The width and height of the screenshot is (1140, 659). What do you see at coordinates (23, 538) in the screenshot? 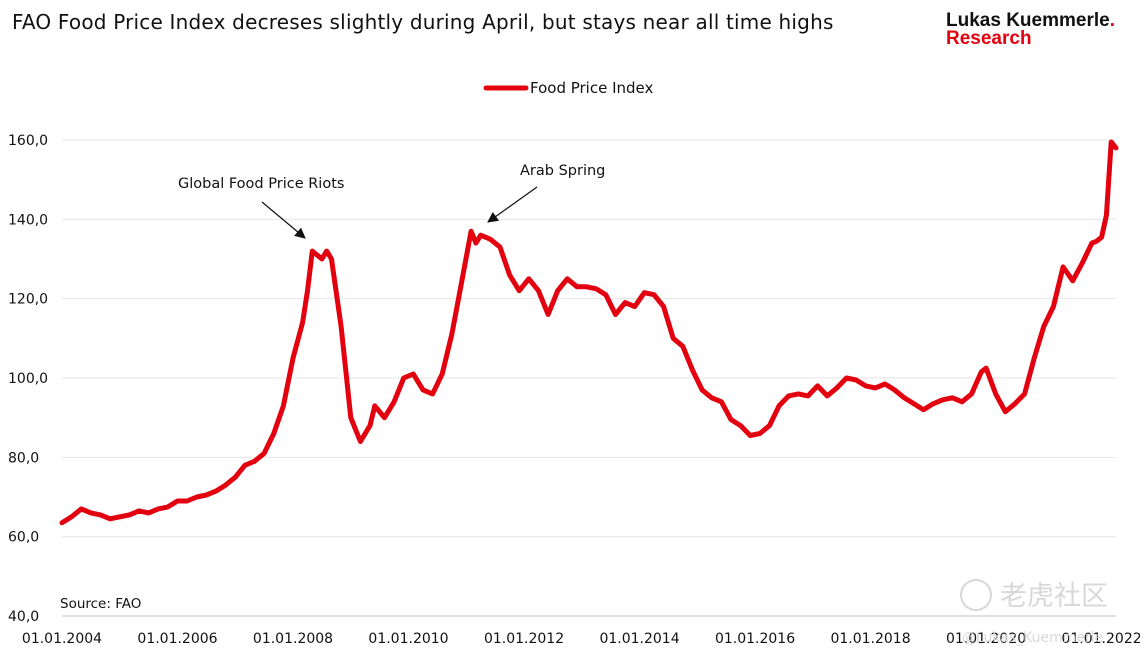
I see `y-tick-label: 60,0` at bounding box center [23, 538].